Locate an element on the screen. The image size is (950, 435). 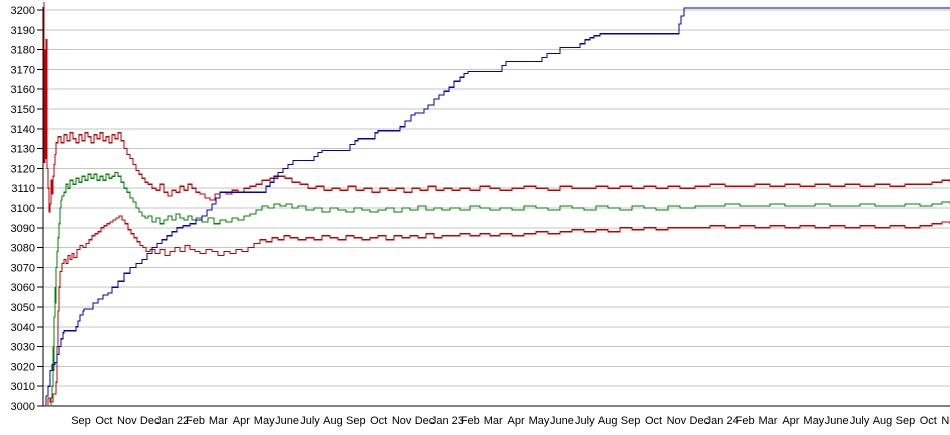
y-tick-label: 3060 is located at coordinates (23, 288).